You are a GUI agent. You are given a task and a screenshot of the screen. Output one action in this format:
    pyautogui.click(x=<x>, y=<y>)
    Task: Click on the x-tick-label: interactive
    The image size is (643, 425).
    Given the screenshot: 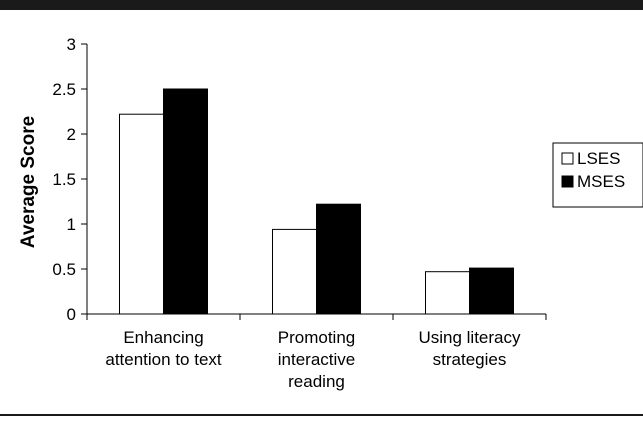 What is the action you would take?
    pyautogui.click(x=316, y=359)
    